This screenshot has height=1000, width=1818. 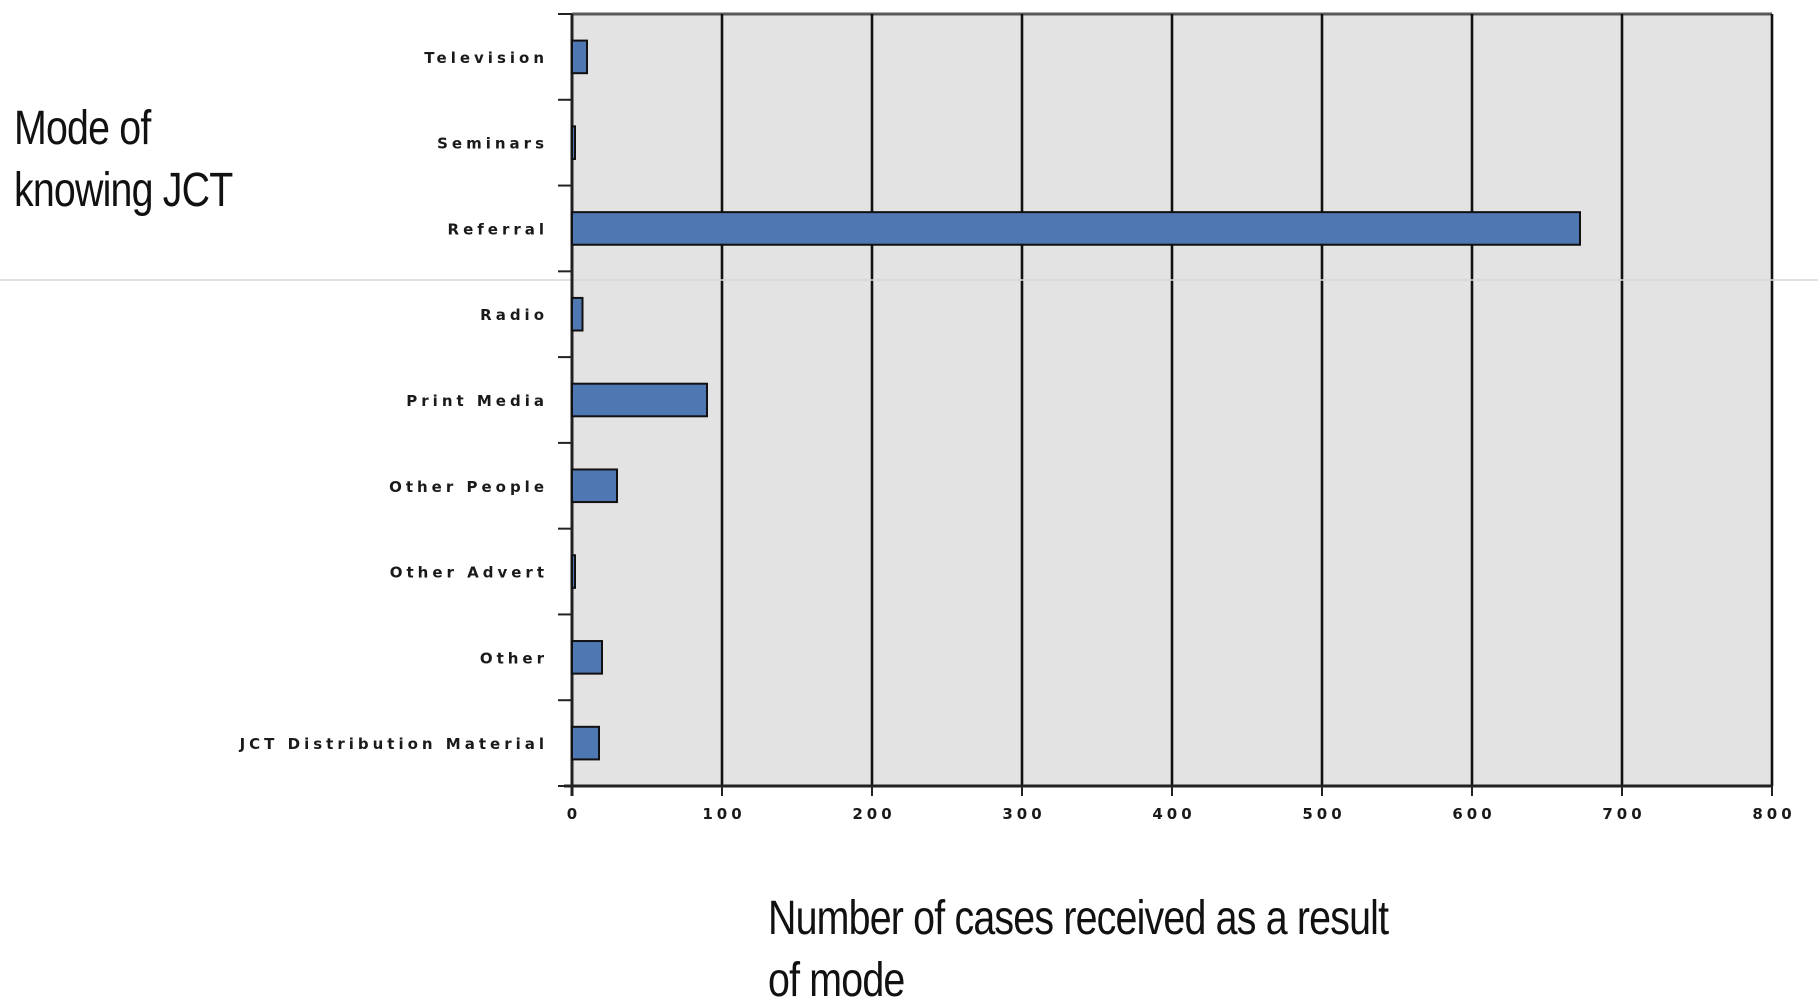 What do you see at coordinates (573, 571) in the screenshot?
I see `bar-other-advert` at bounding box center [573, 571].